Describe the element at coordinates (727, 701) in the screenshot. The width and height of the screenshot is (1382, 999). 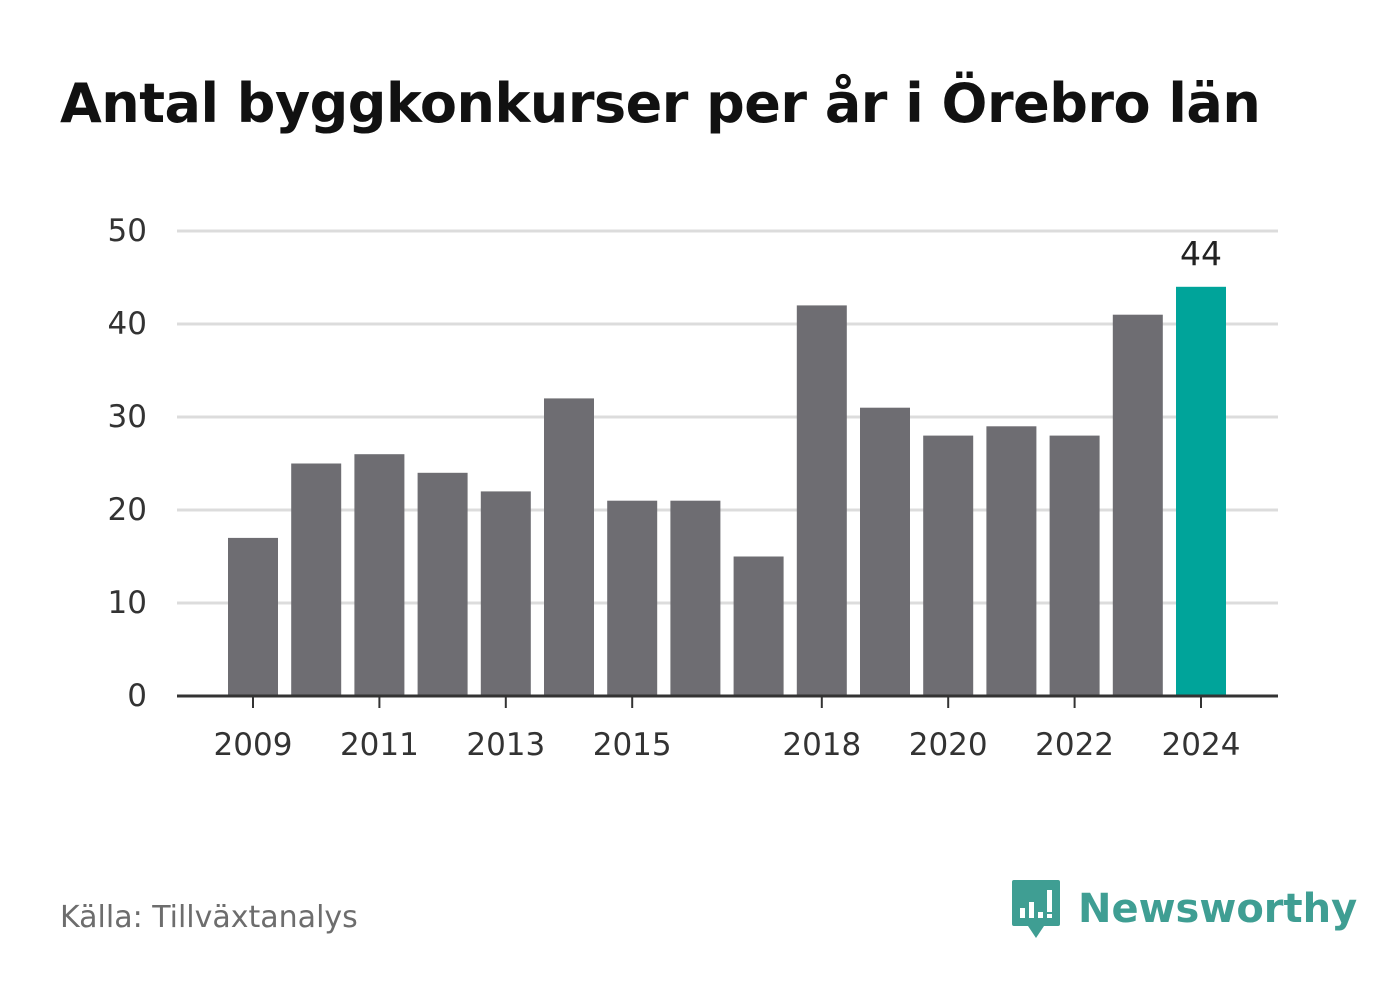
I see `axes` at that location.